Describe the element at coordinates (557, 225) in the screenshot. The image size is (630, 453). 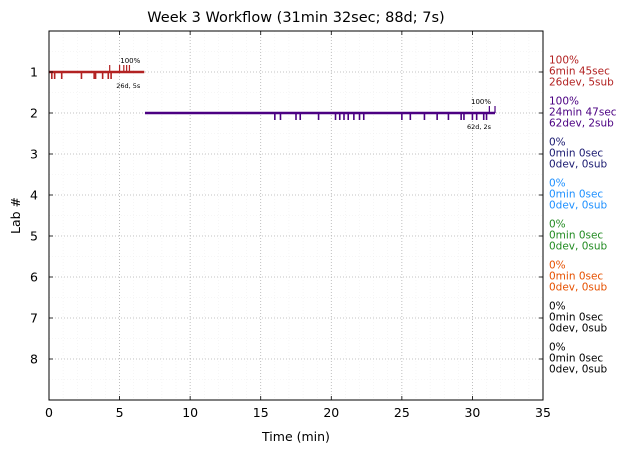
I see `lab-5-summary-line: 0%` at that location.